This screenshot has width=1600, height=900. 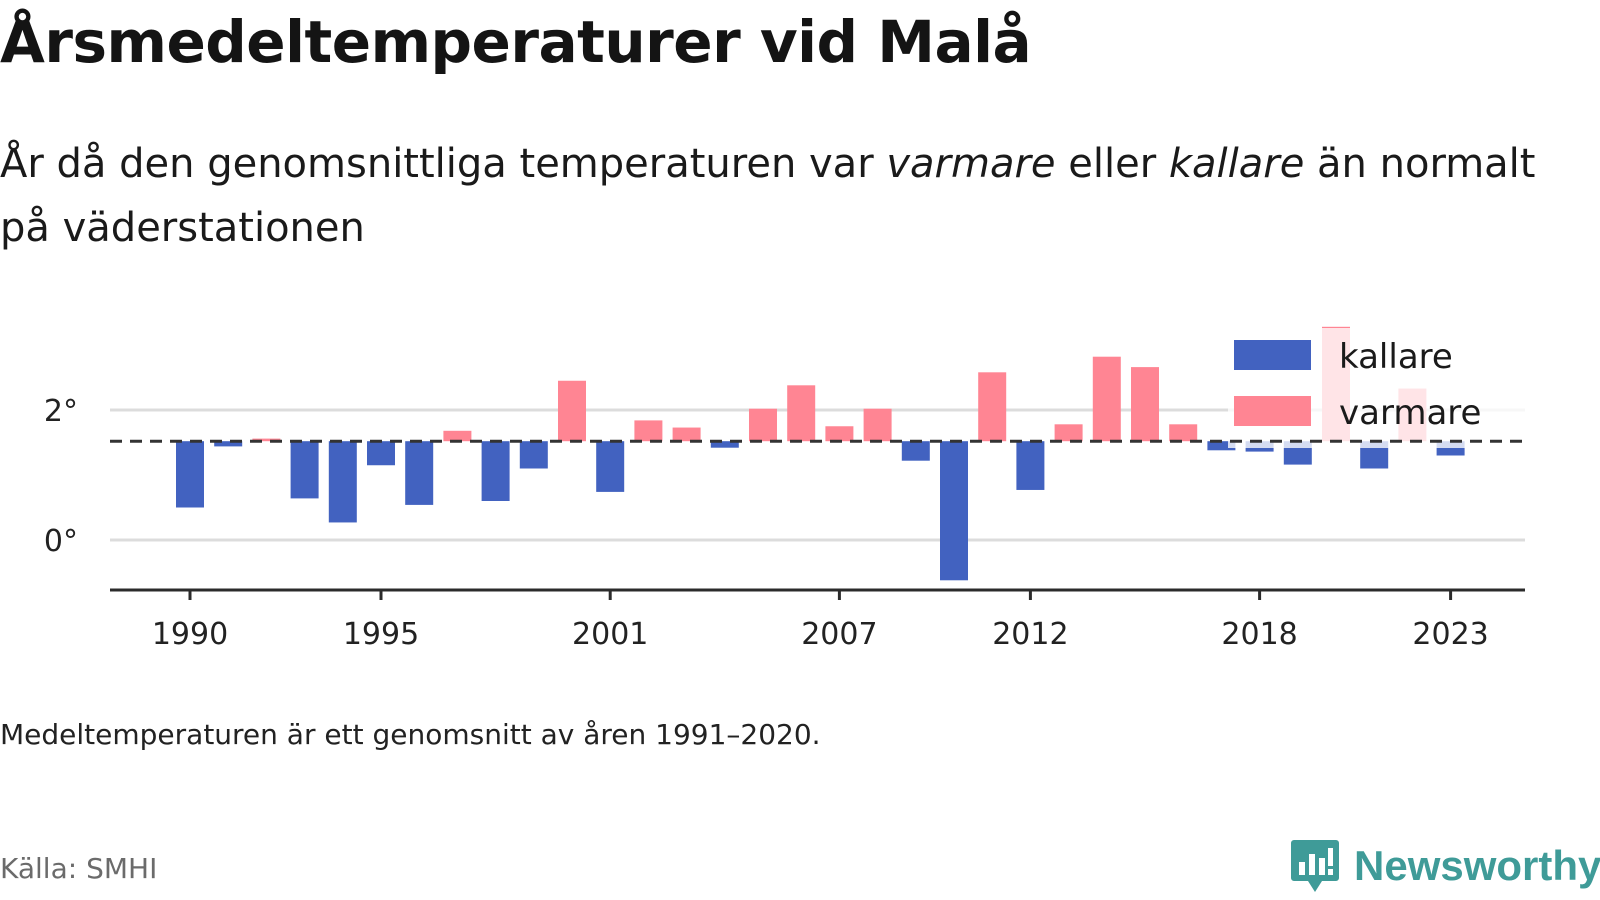 What do you see at coordinates (1106, 399) in the screenshot?
I see `bar-2014` at bounding box center [1106, 399].